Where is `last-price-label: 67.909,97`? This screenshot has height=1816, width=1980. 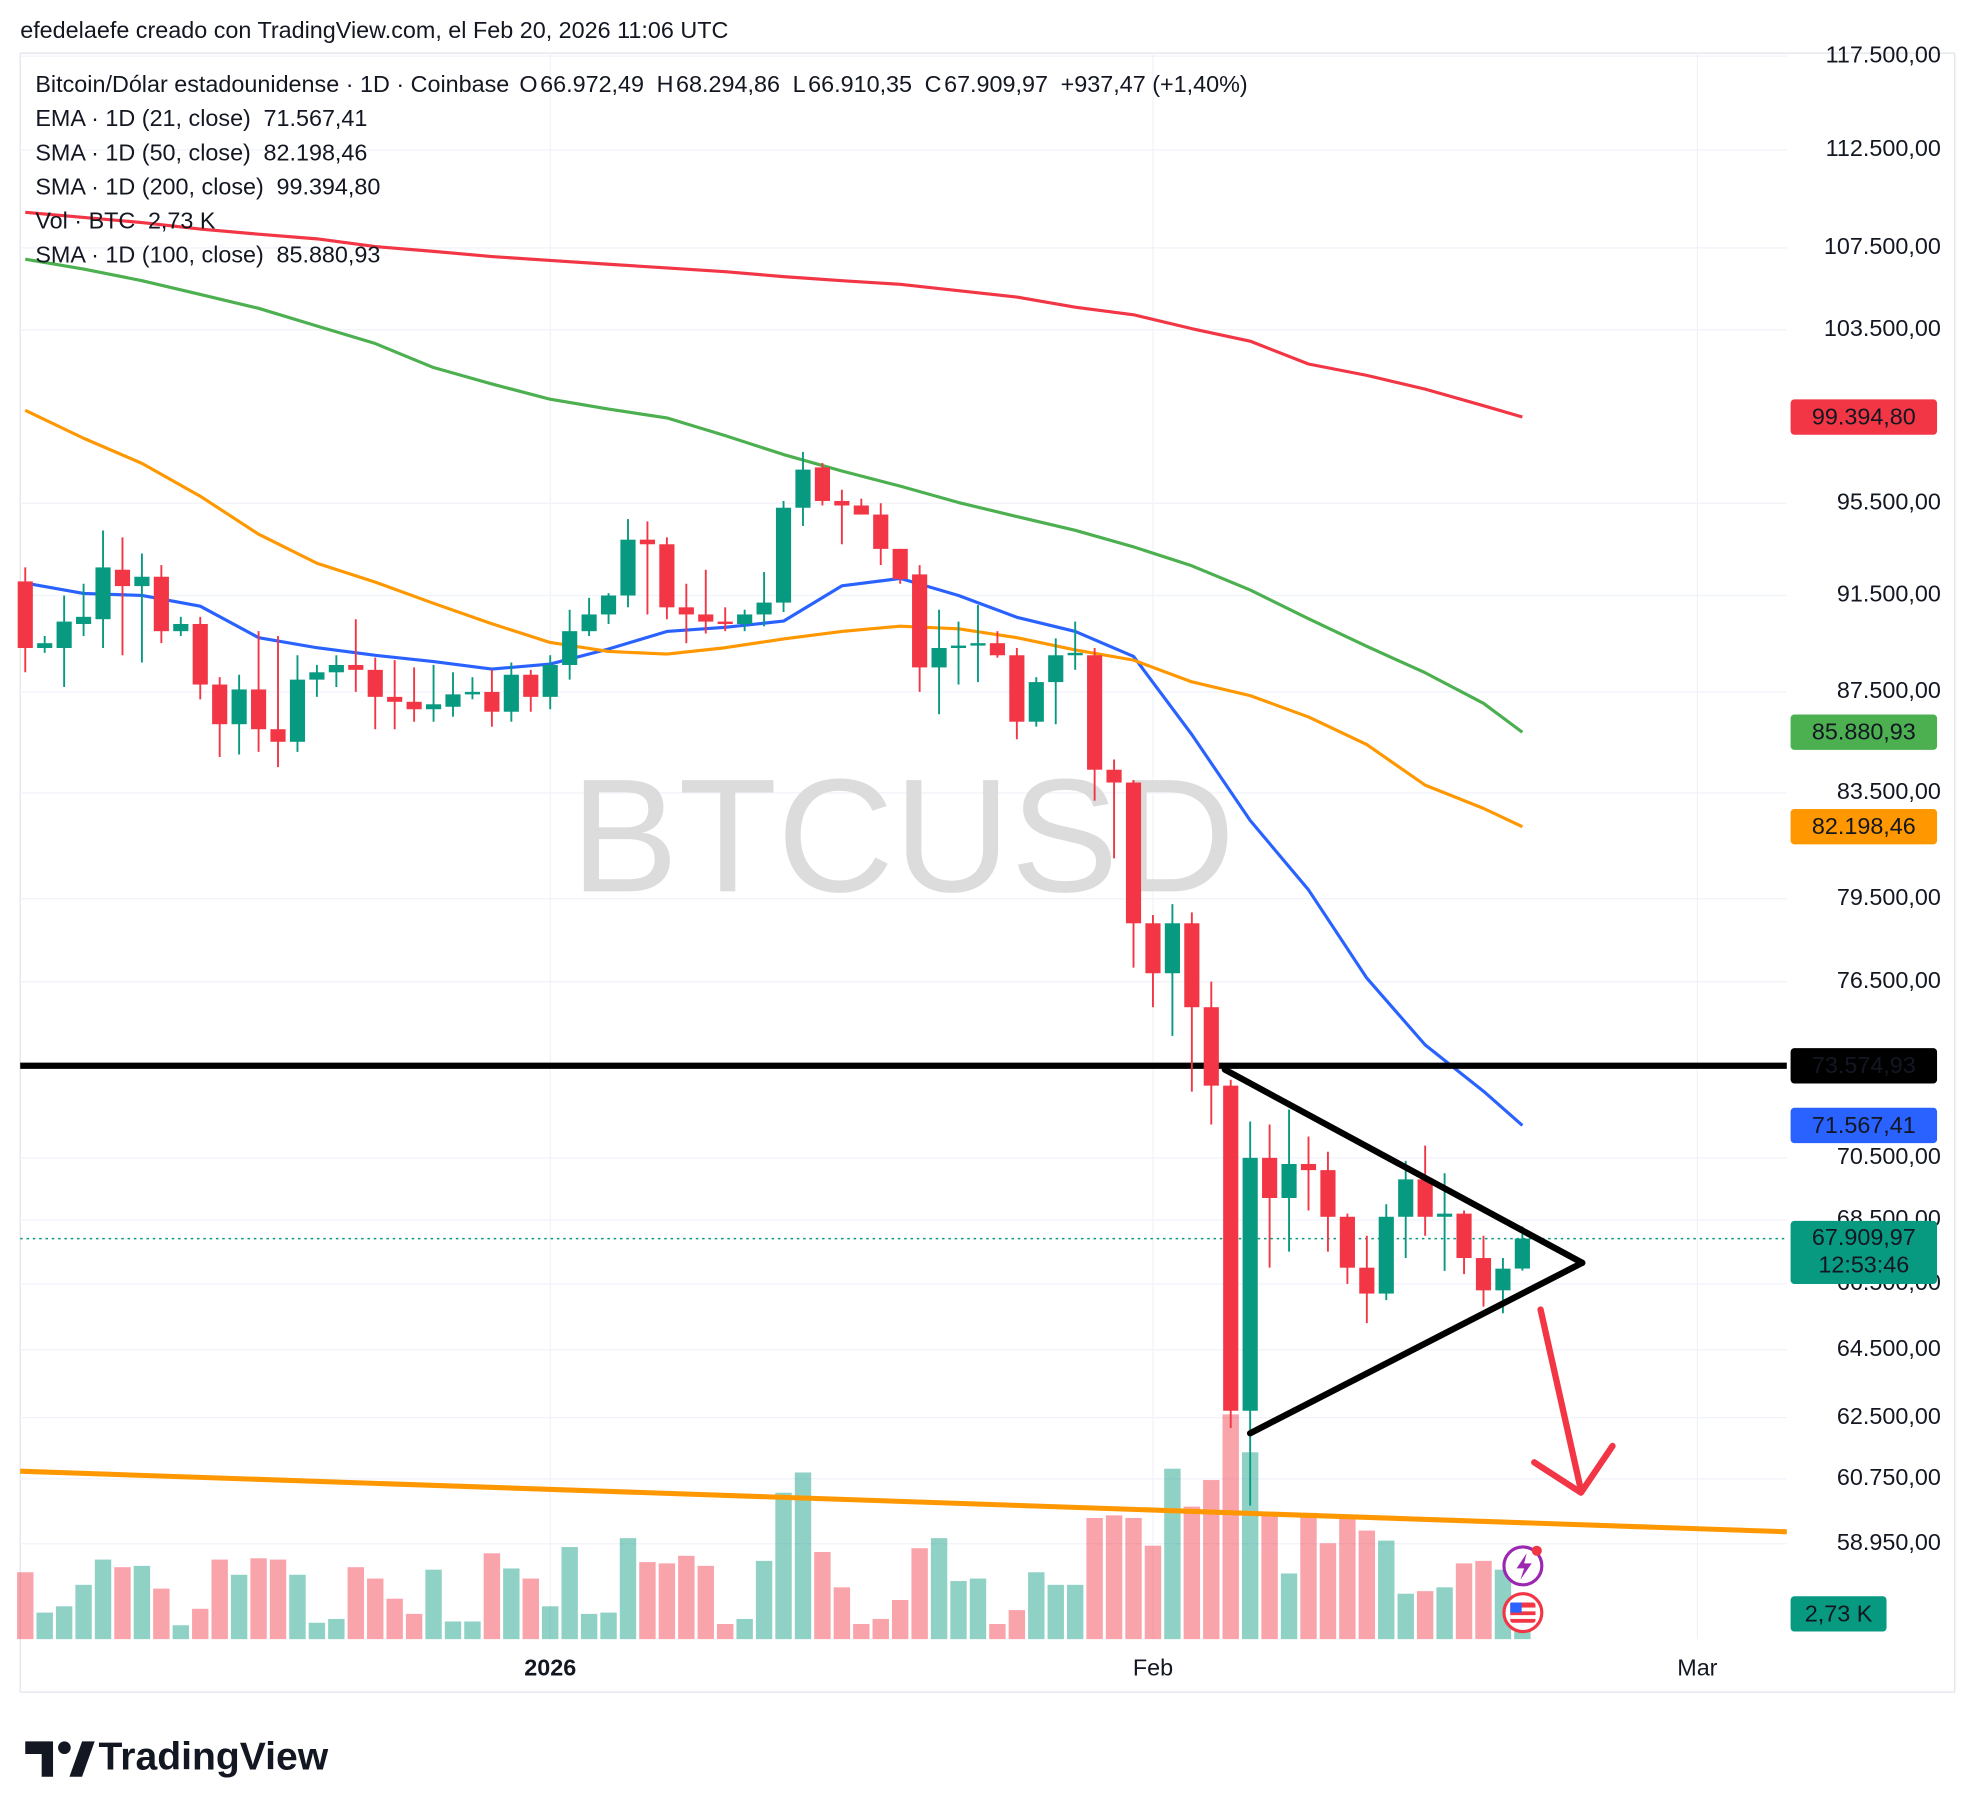 last-price-label: 67.909,97 is located at coordinates (1864, 1237).